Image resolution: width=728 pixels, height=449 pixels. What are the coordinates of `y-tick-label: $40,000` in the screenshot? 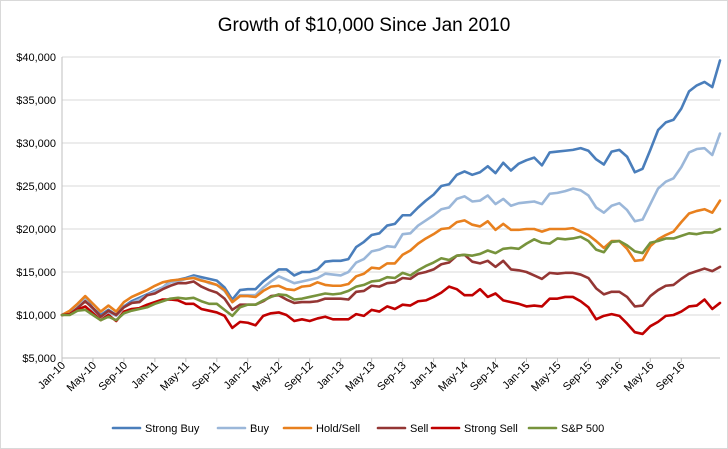 It's located at (36, 58).